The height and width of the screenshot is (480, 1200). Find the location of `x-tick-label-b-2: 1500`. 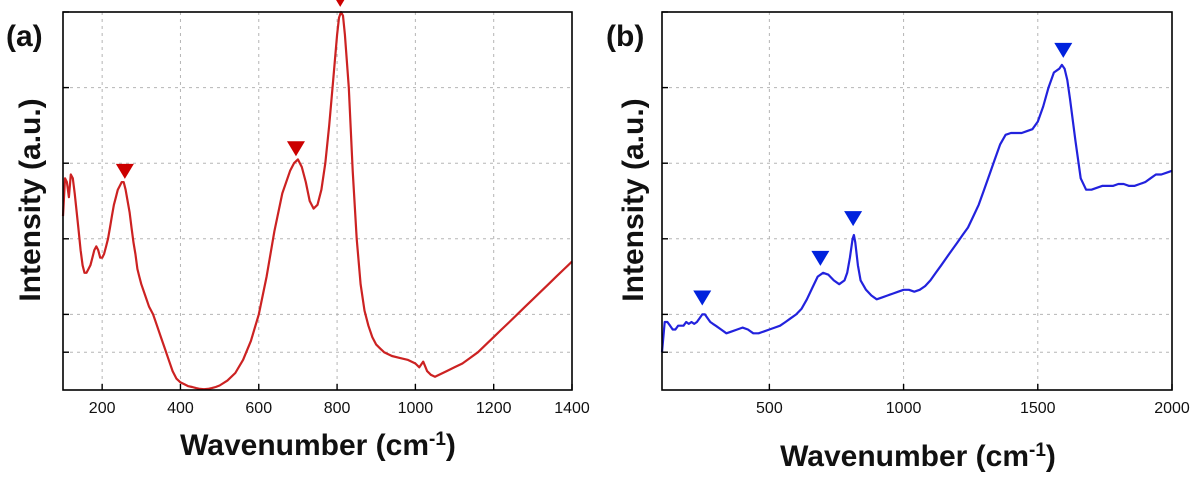

x-tick-label-b-2: 1500 is located at coordinates (1038, 408).